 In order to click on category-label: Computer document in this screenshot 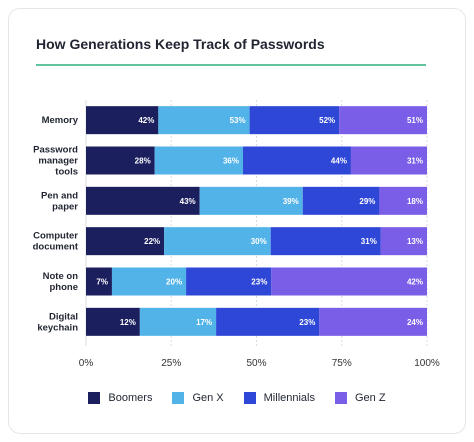, I will do `click(56, 242)`.